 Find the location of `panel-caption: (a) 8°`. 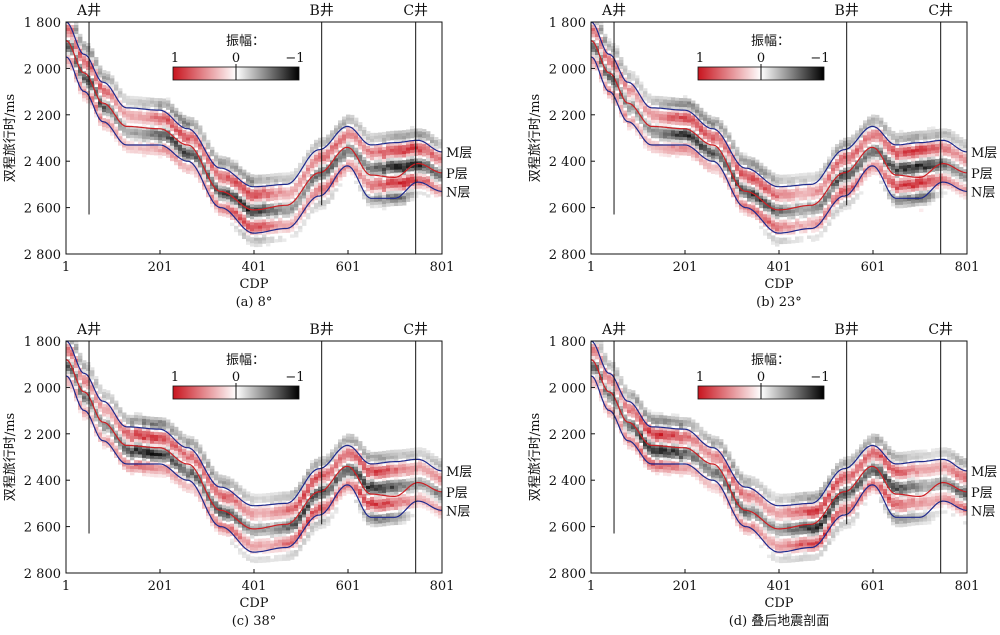

panel-caption: (a) 8° is located at coordinates (254, 302).